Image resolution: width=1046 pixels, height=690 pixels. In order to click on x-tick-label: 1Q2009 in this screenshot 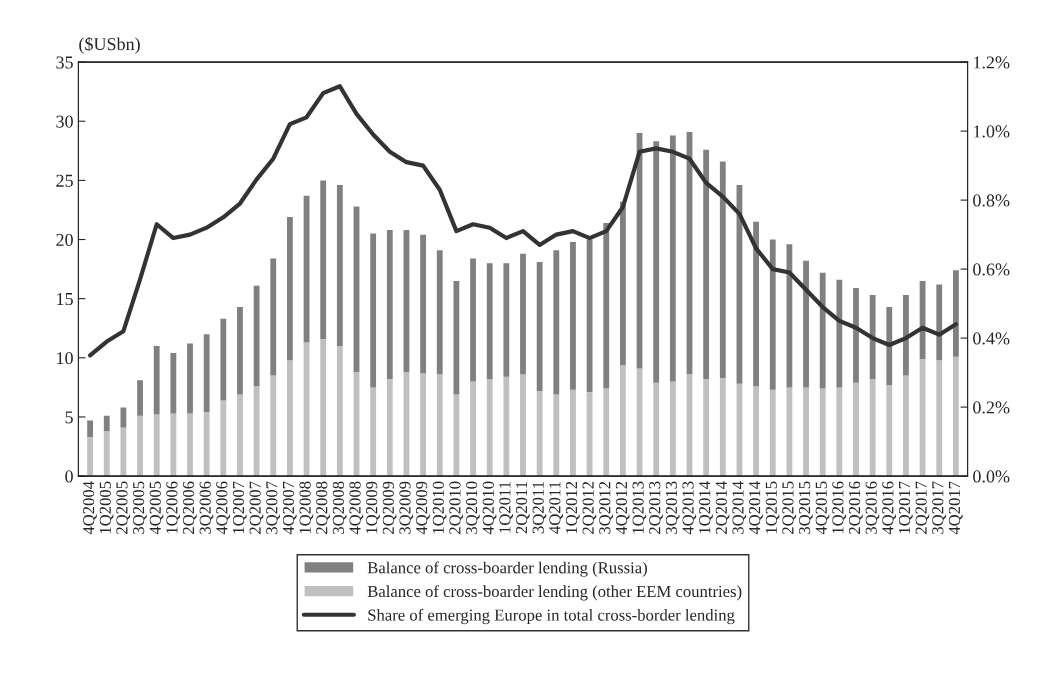, I will do `click(373, 507)`.